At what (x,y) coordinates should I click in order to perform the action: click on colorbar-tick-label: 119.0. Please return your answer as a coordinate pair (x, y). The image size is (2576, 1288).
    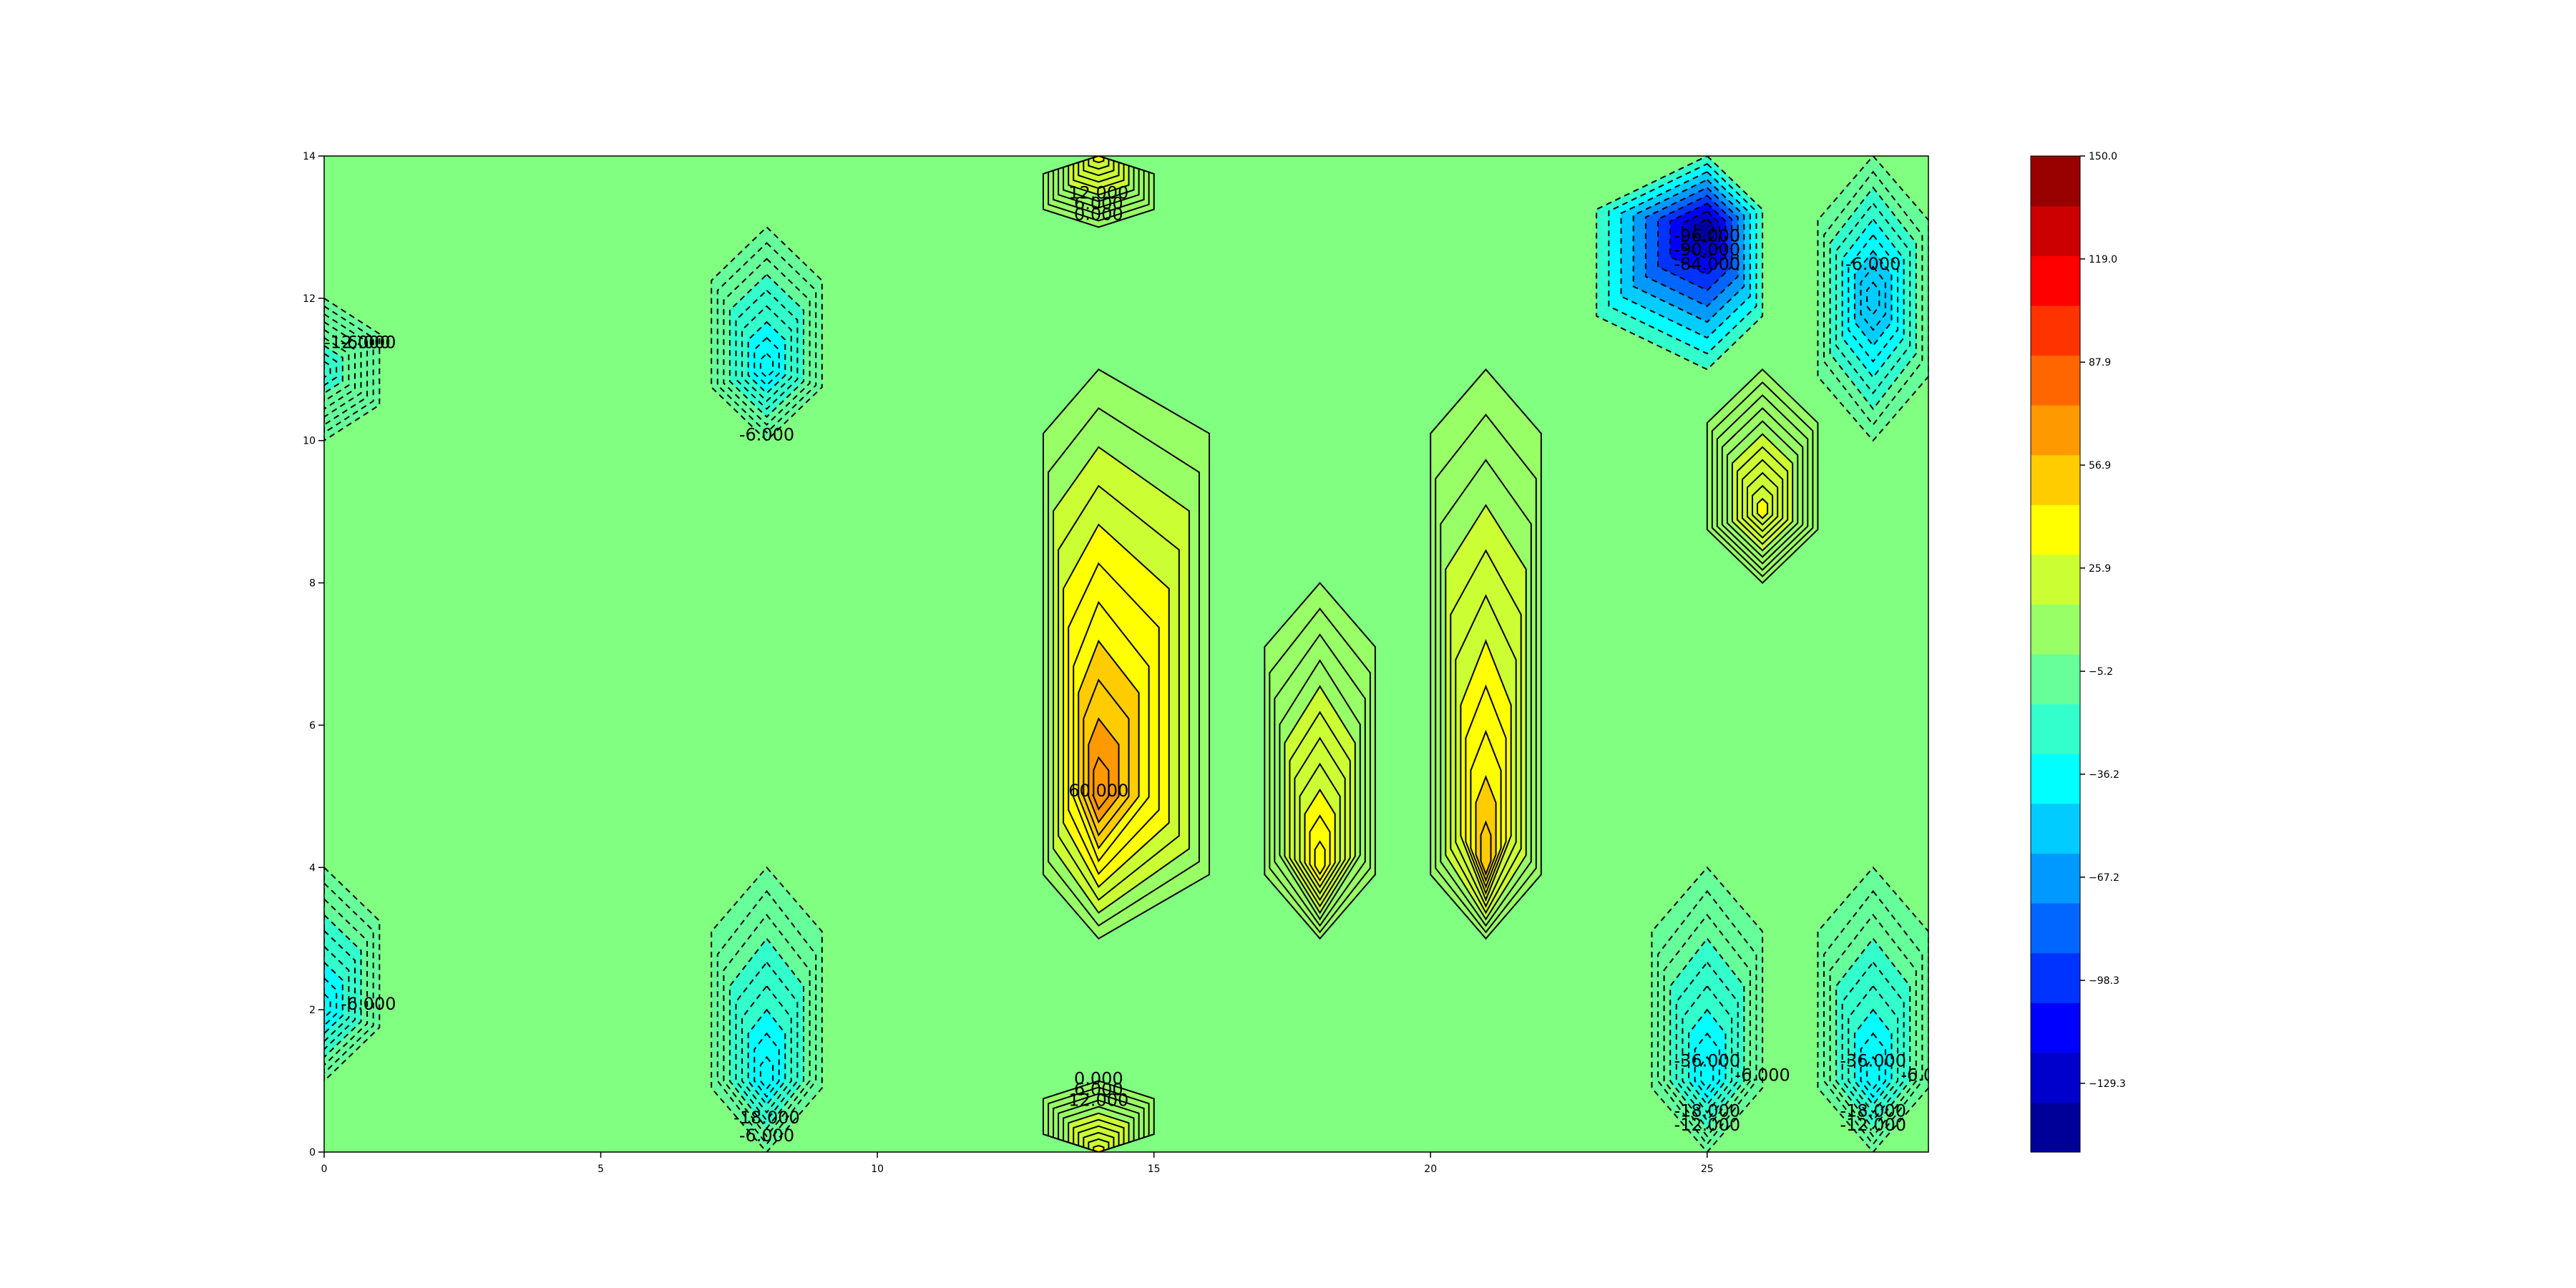
    Looking at the image, I should click on (2103, 259).